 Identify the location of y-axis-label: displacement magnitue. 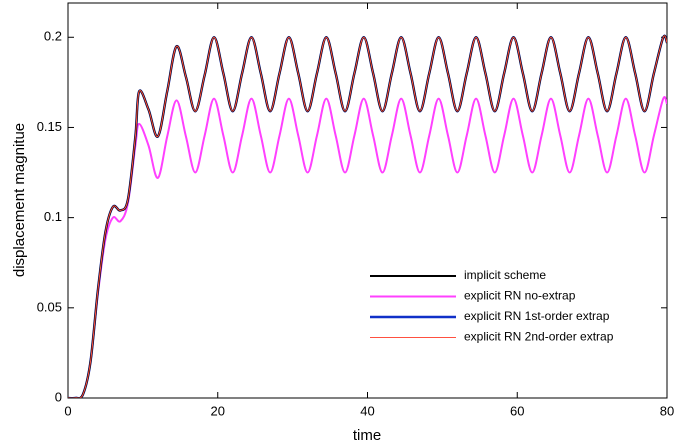
(19, 200).